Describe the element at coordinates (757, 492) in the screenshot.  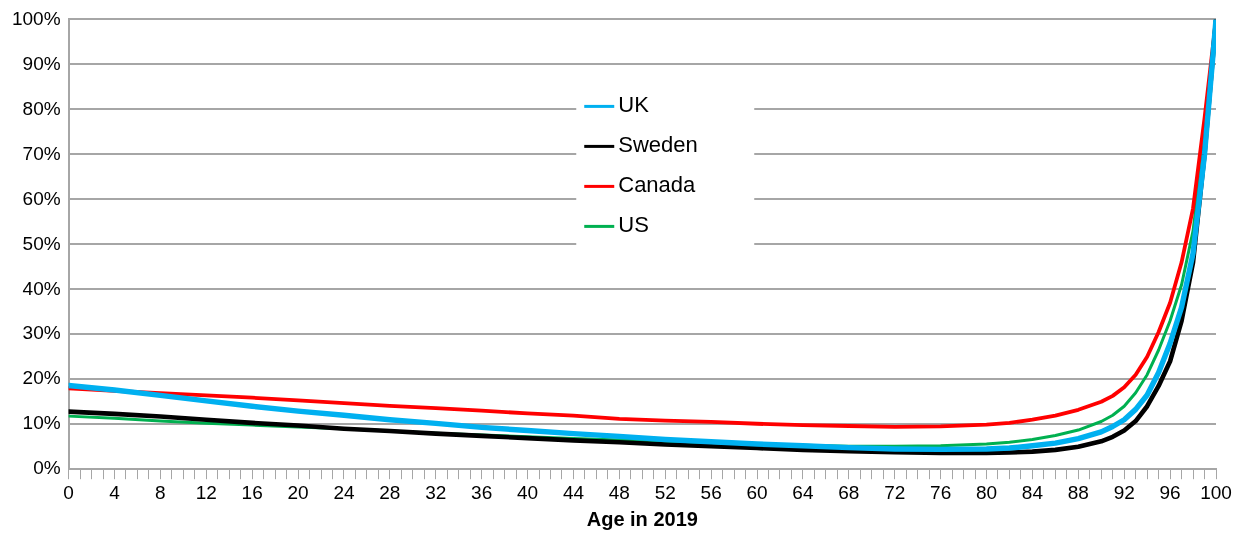
I see `x-tick-label: 60` at that location.